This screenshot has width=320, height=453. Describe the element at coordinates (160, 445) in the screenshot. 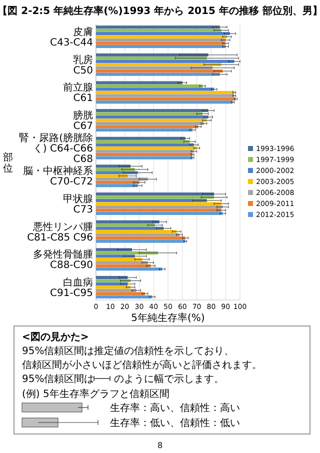

I see `text: 8` at that location.